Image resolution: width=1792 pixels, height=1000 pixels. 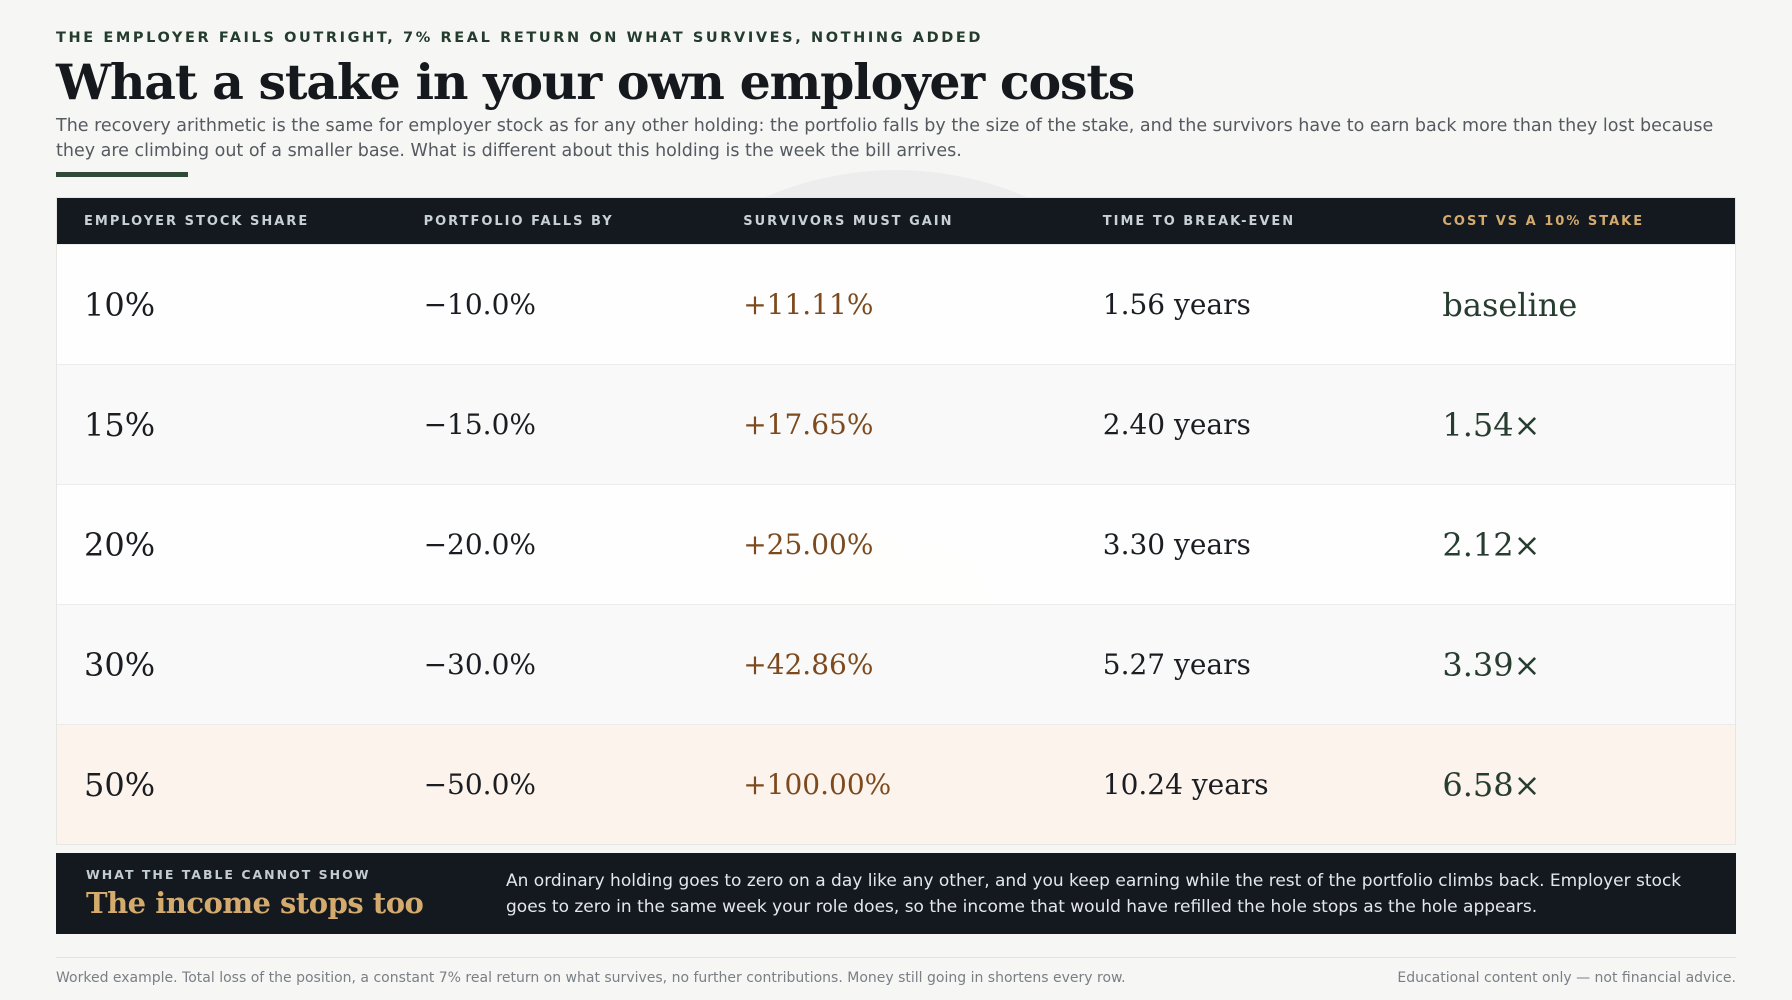 I want to click on cell-falls: −30.0%, so click(x=480, y=664).